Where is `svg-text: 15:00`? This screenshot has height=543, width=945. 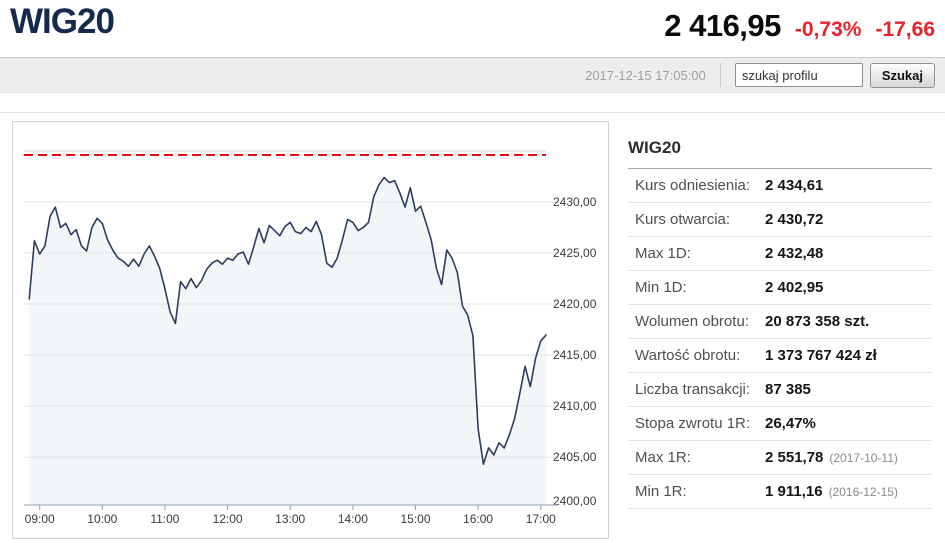
svg-text: 15:00 is located at coordinates (415, 519).